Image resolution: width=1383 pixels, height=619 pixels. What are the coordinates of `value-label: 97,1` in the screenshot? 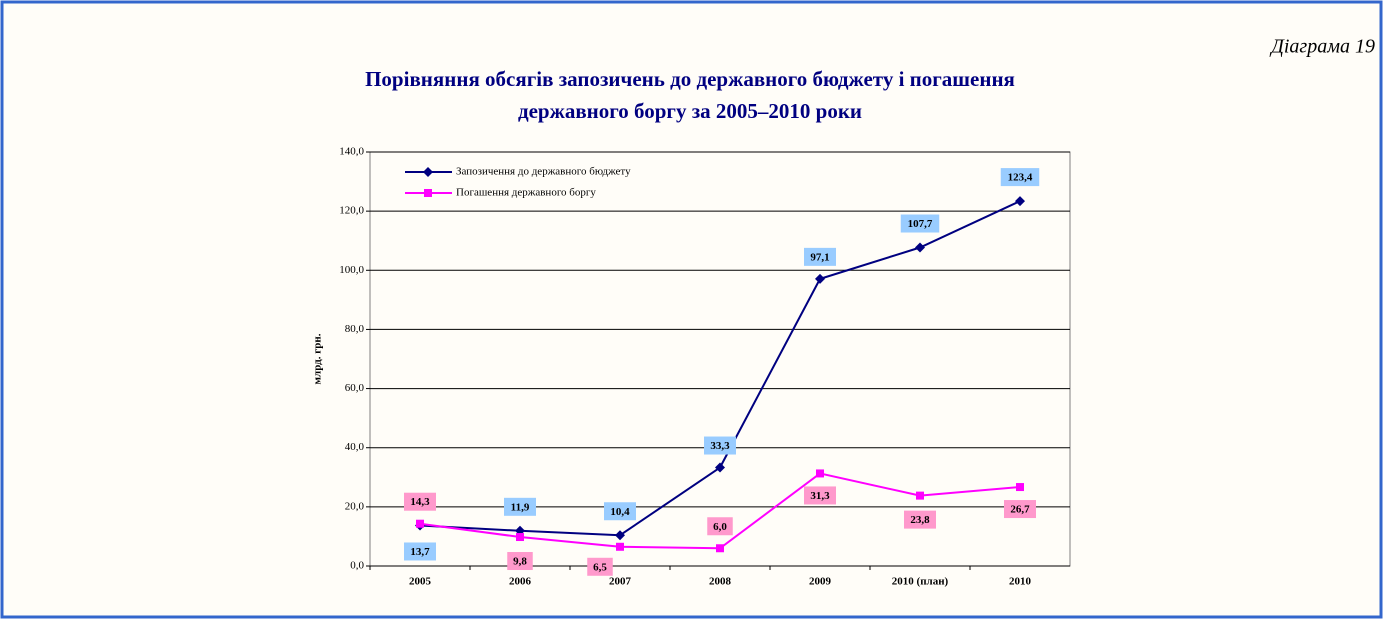 It's located at (819, 257).